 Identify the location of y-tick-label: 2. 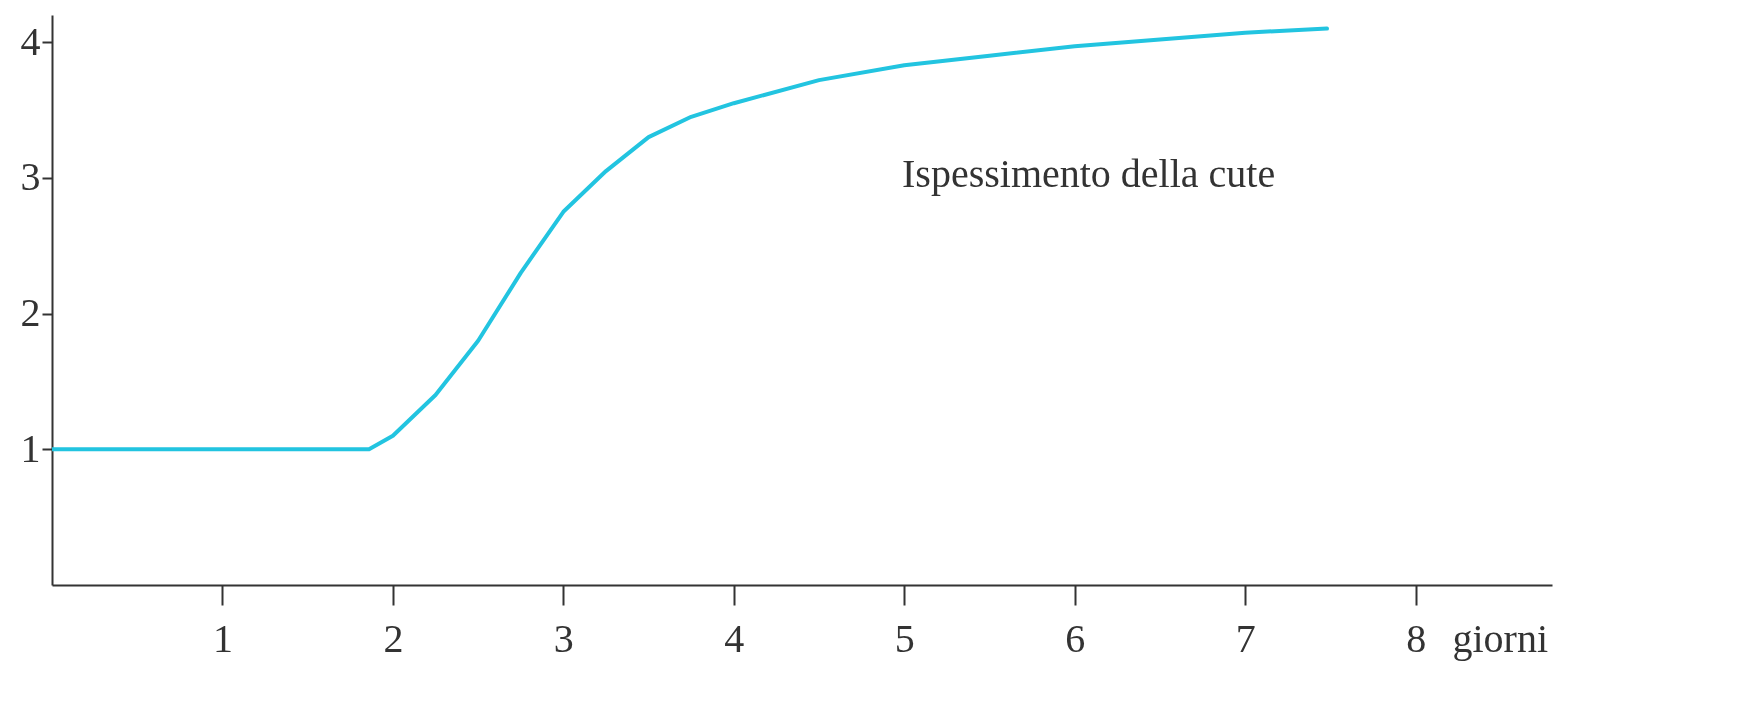
(30, 313).